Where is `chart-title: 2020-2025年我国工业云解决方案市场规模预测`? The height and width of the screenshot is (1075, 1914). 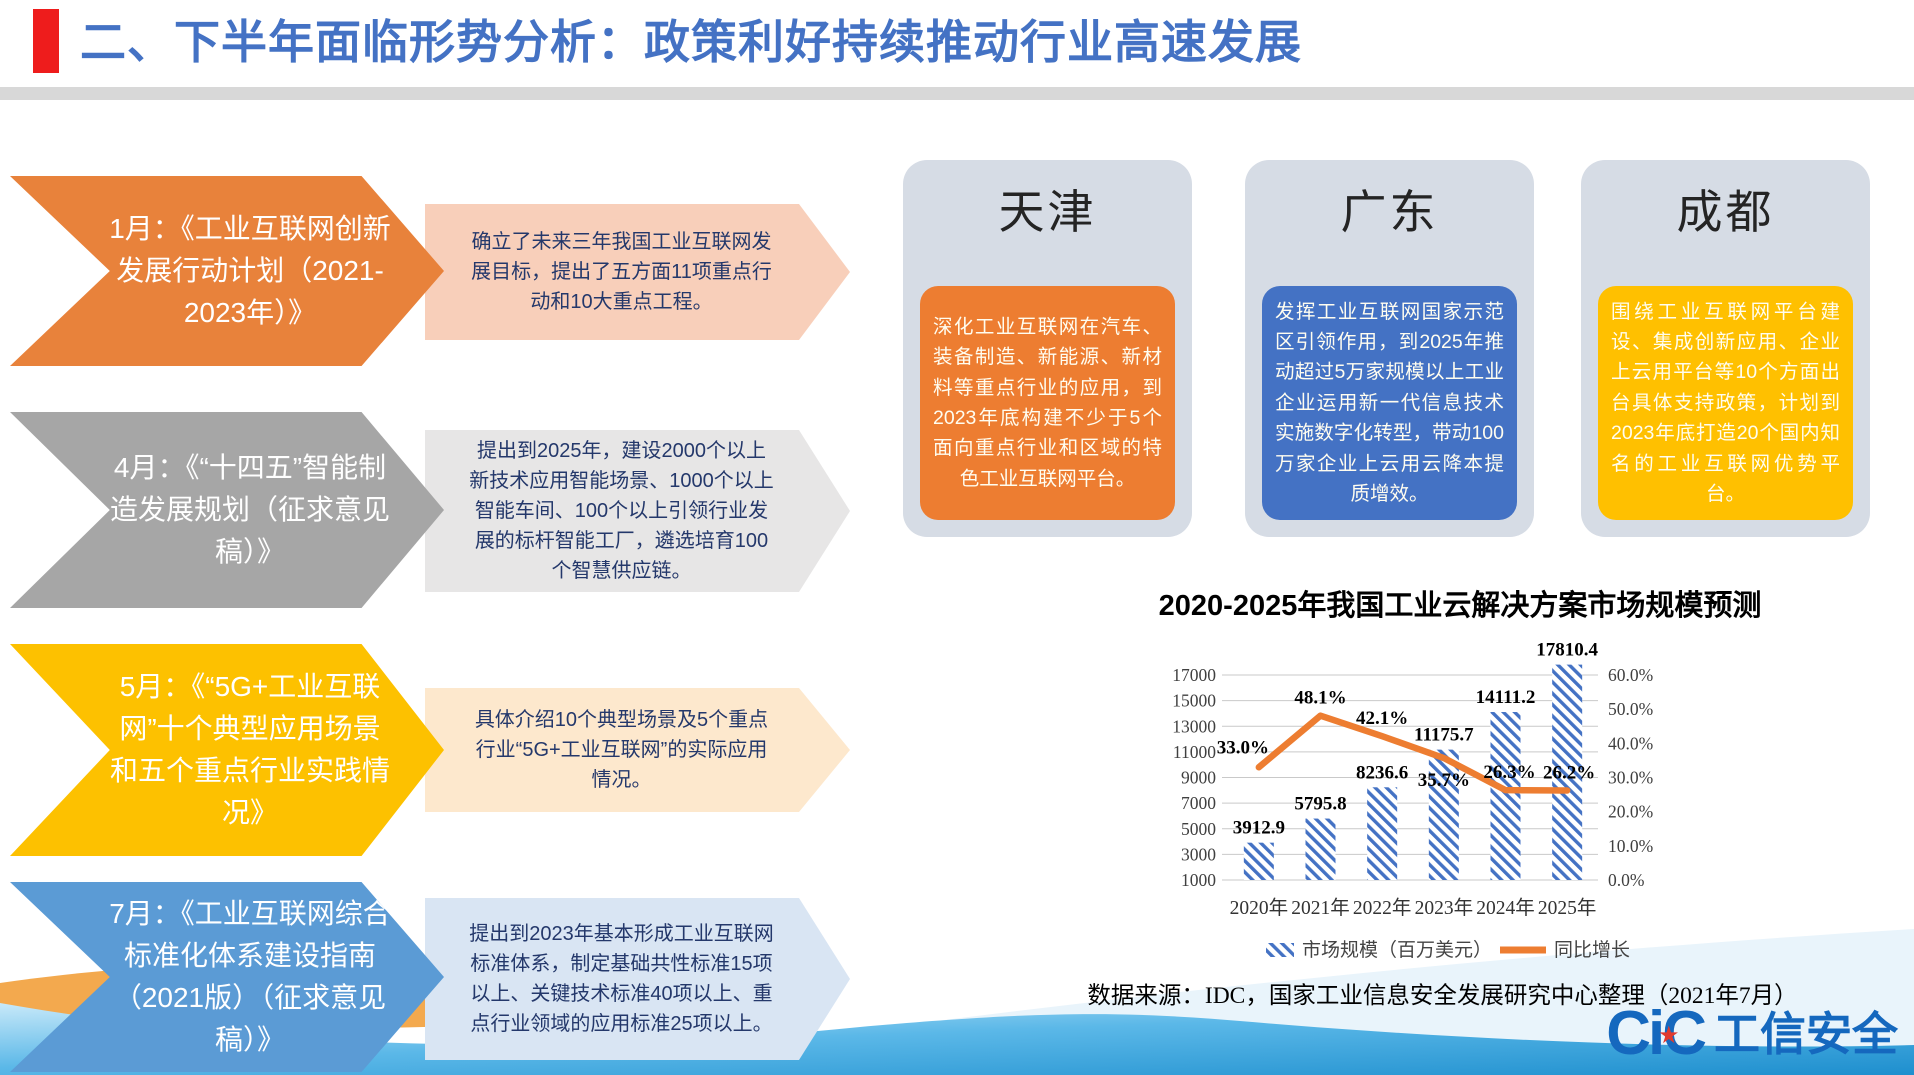 chart-title: 2020-2025年我国工业云解决方案市场规模预测 is located at coordinates (1460, 606).